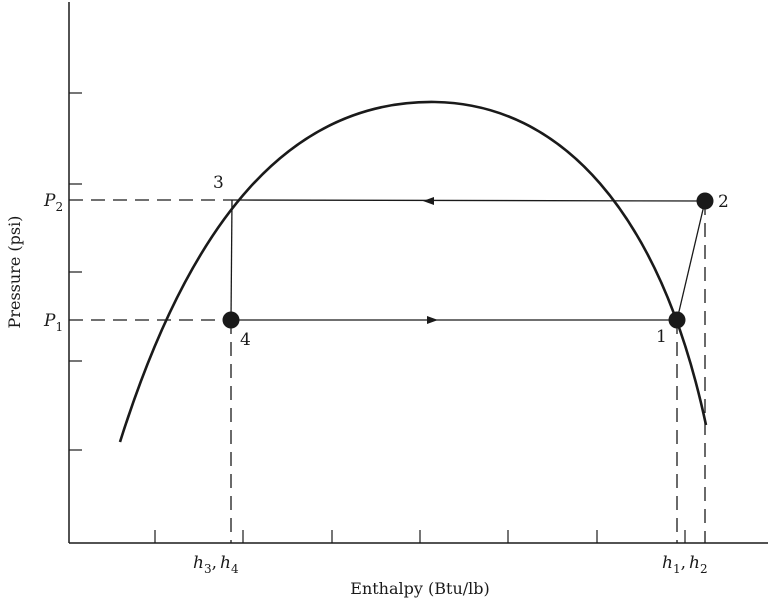  I want to click on h3-h4-label: h3, h4, so click(216, 564).